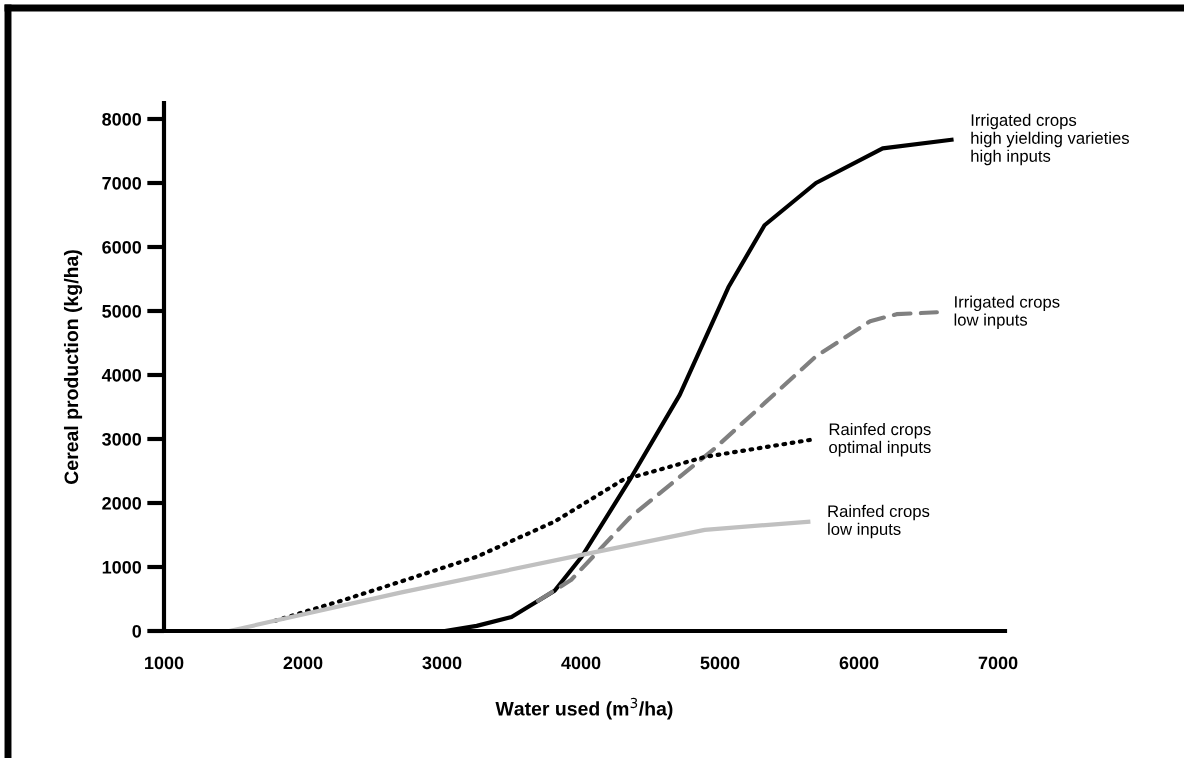 The height and width of the screenshot is (758, 1184). What do you see at coordinates (73, 367) in the screenshot?
I see `y-axis-title: Cereal production (kg/ha)` at bounding box center [73, 367].